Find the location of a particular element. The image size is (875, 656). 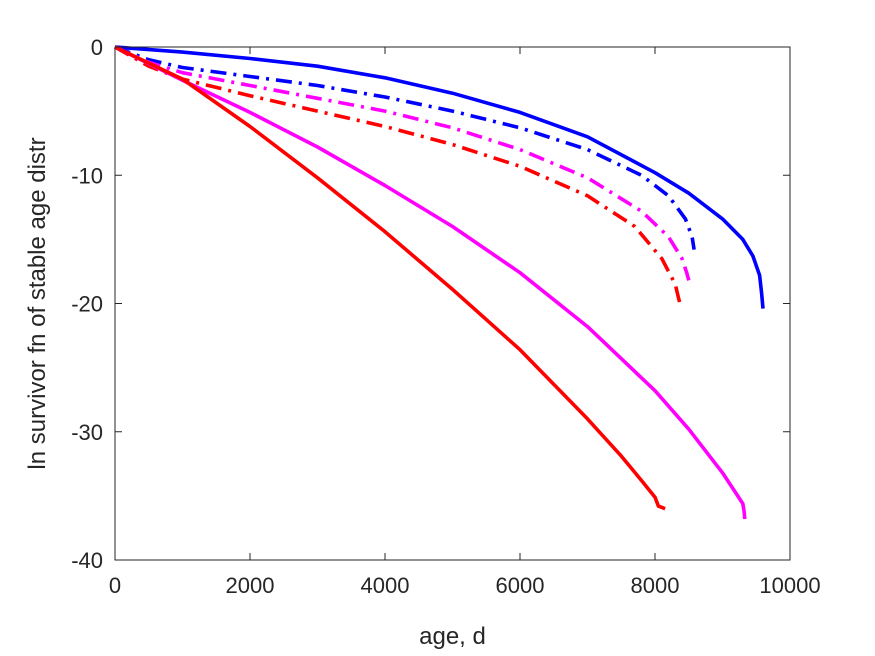

x-tick-label: 2000 is located at coordinates (250, 585).